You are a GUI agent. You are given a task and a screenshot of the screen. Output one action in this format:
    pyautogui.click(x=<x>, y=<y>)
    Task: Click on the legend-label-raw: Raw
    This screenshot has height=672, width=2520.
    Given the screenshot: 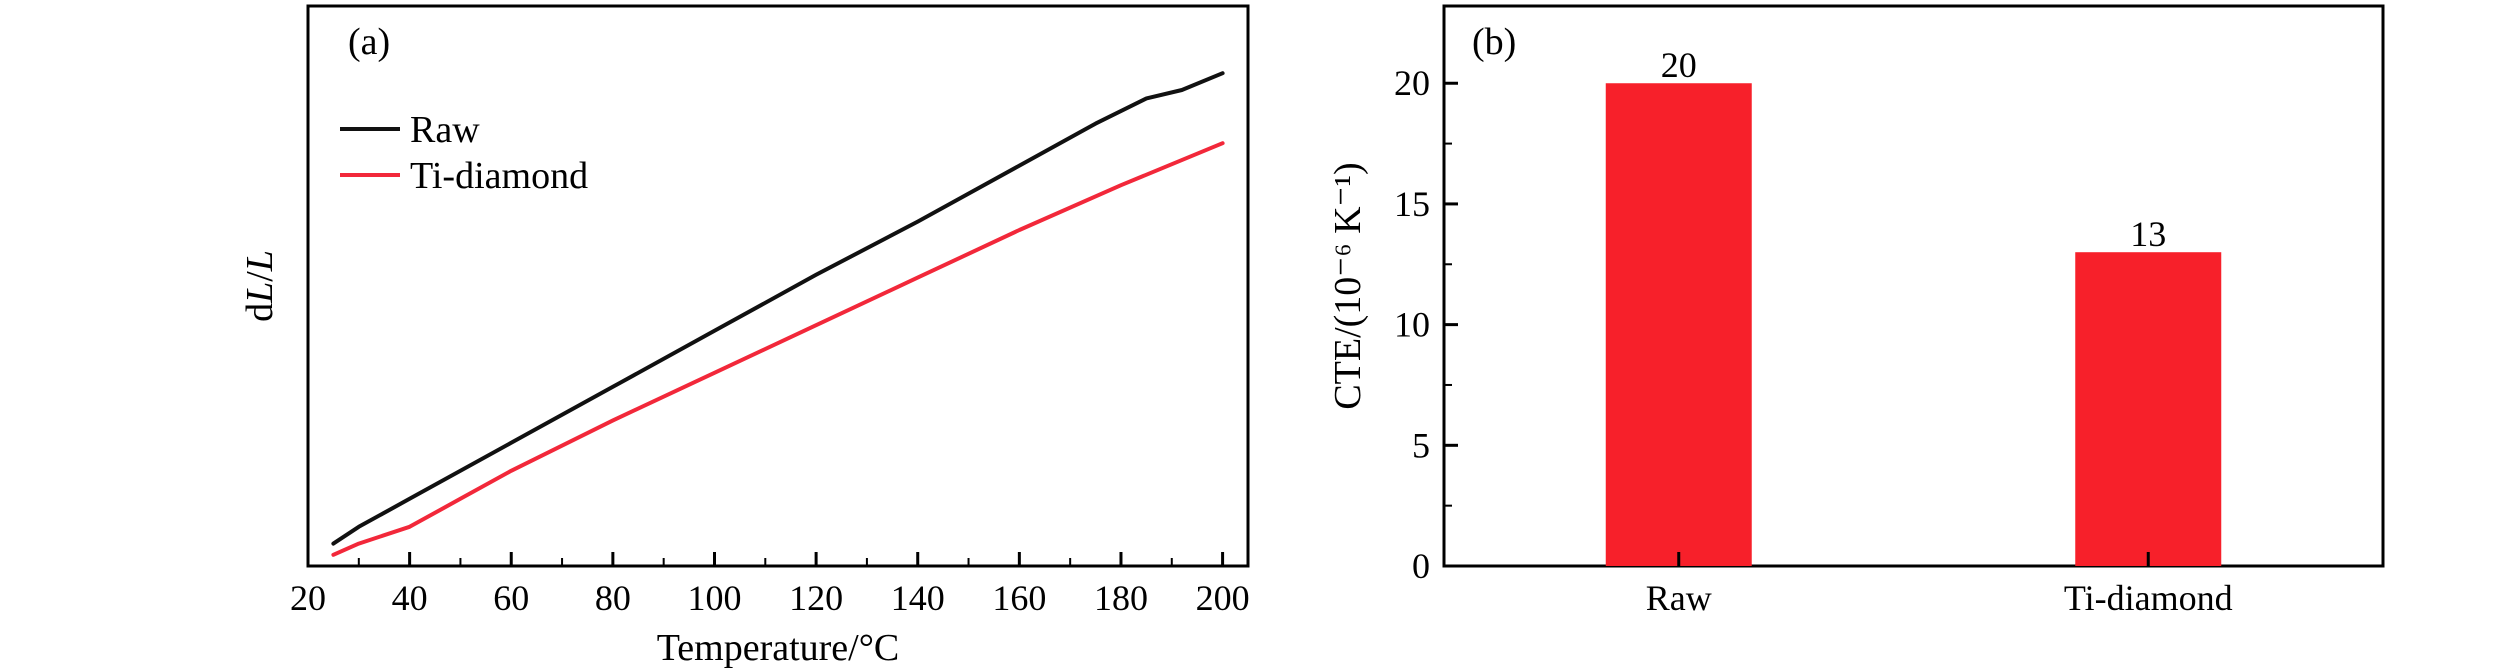 What is the action you would take?
    pyautogui.click(x=445, y=130)
    